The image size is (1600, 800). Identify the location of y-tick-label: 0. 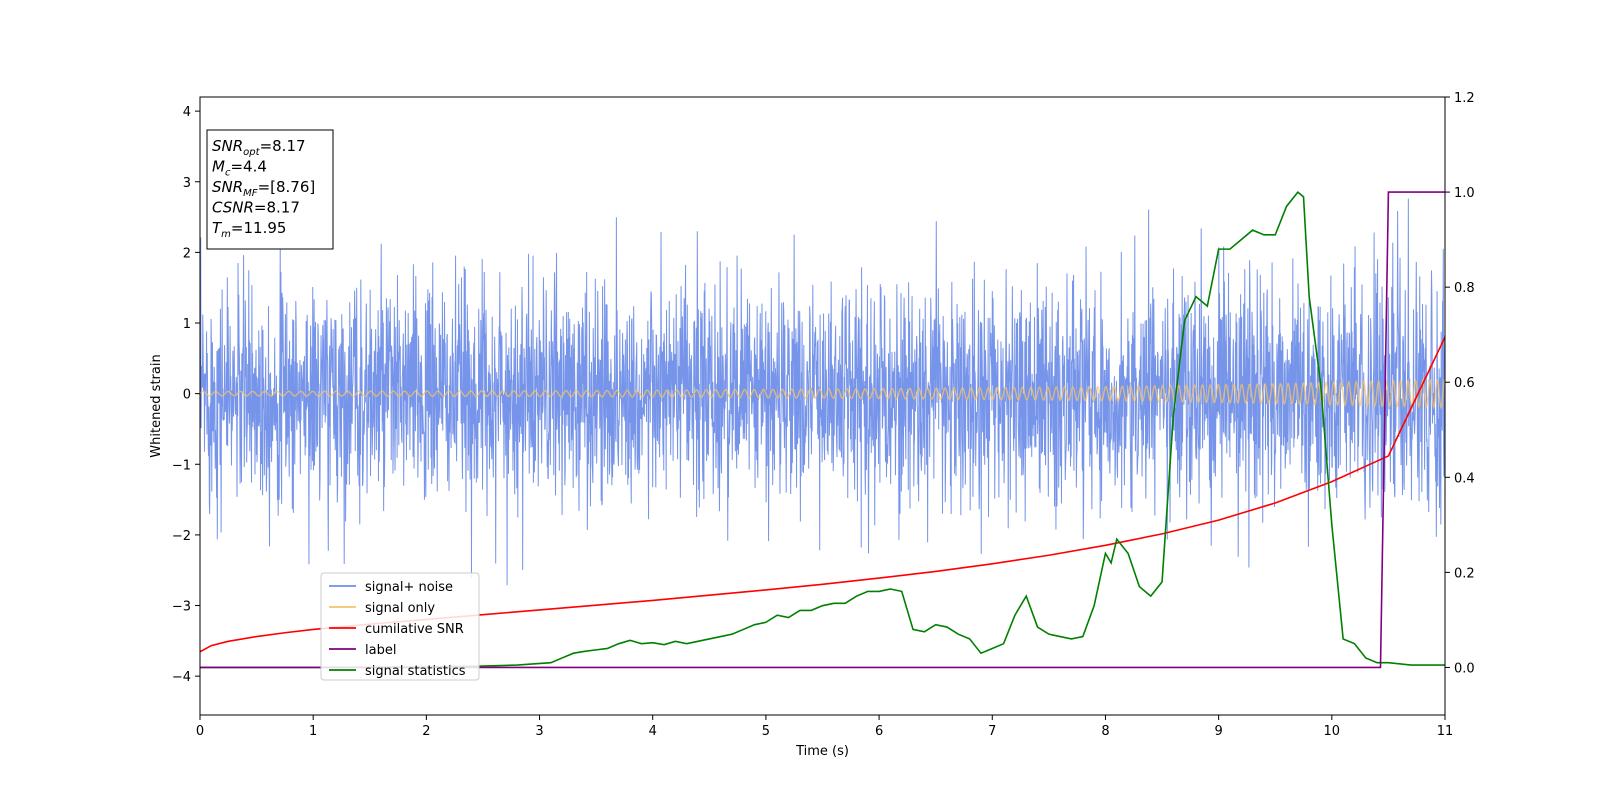
(187, 395).